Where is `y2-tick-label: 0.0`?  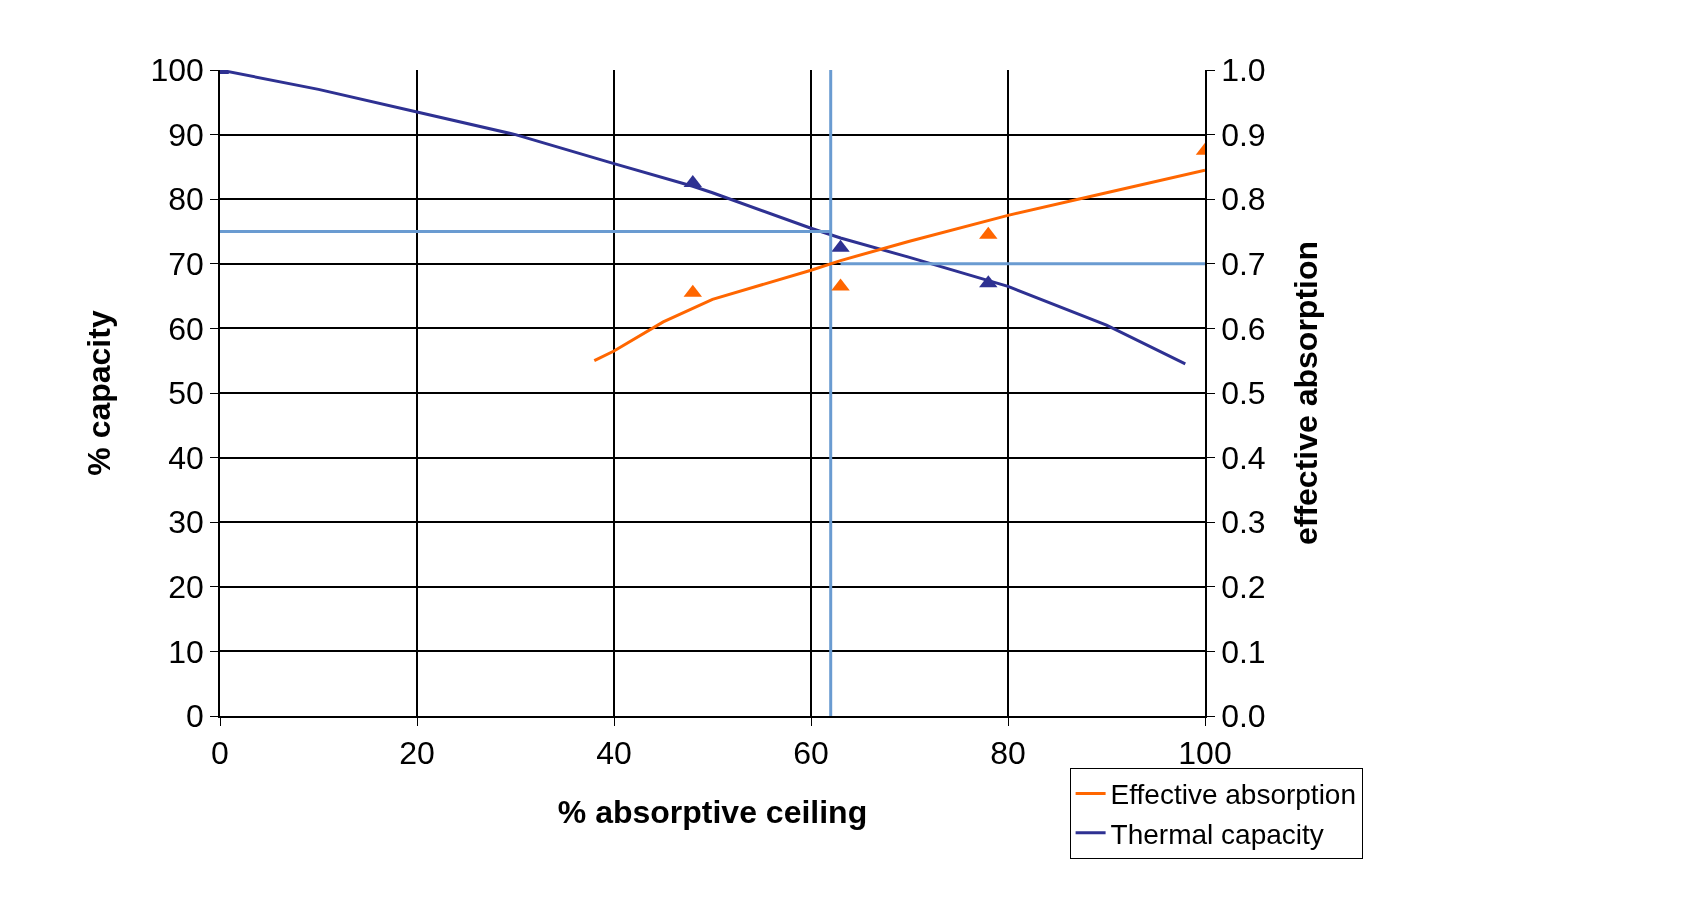
y2-tick-label: 0.0 is located at coordinates (1243, 716).